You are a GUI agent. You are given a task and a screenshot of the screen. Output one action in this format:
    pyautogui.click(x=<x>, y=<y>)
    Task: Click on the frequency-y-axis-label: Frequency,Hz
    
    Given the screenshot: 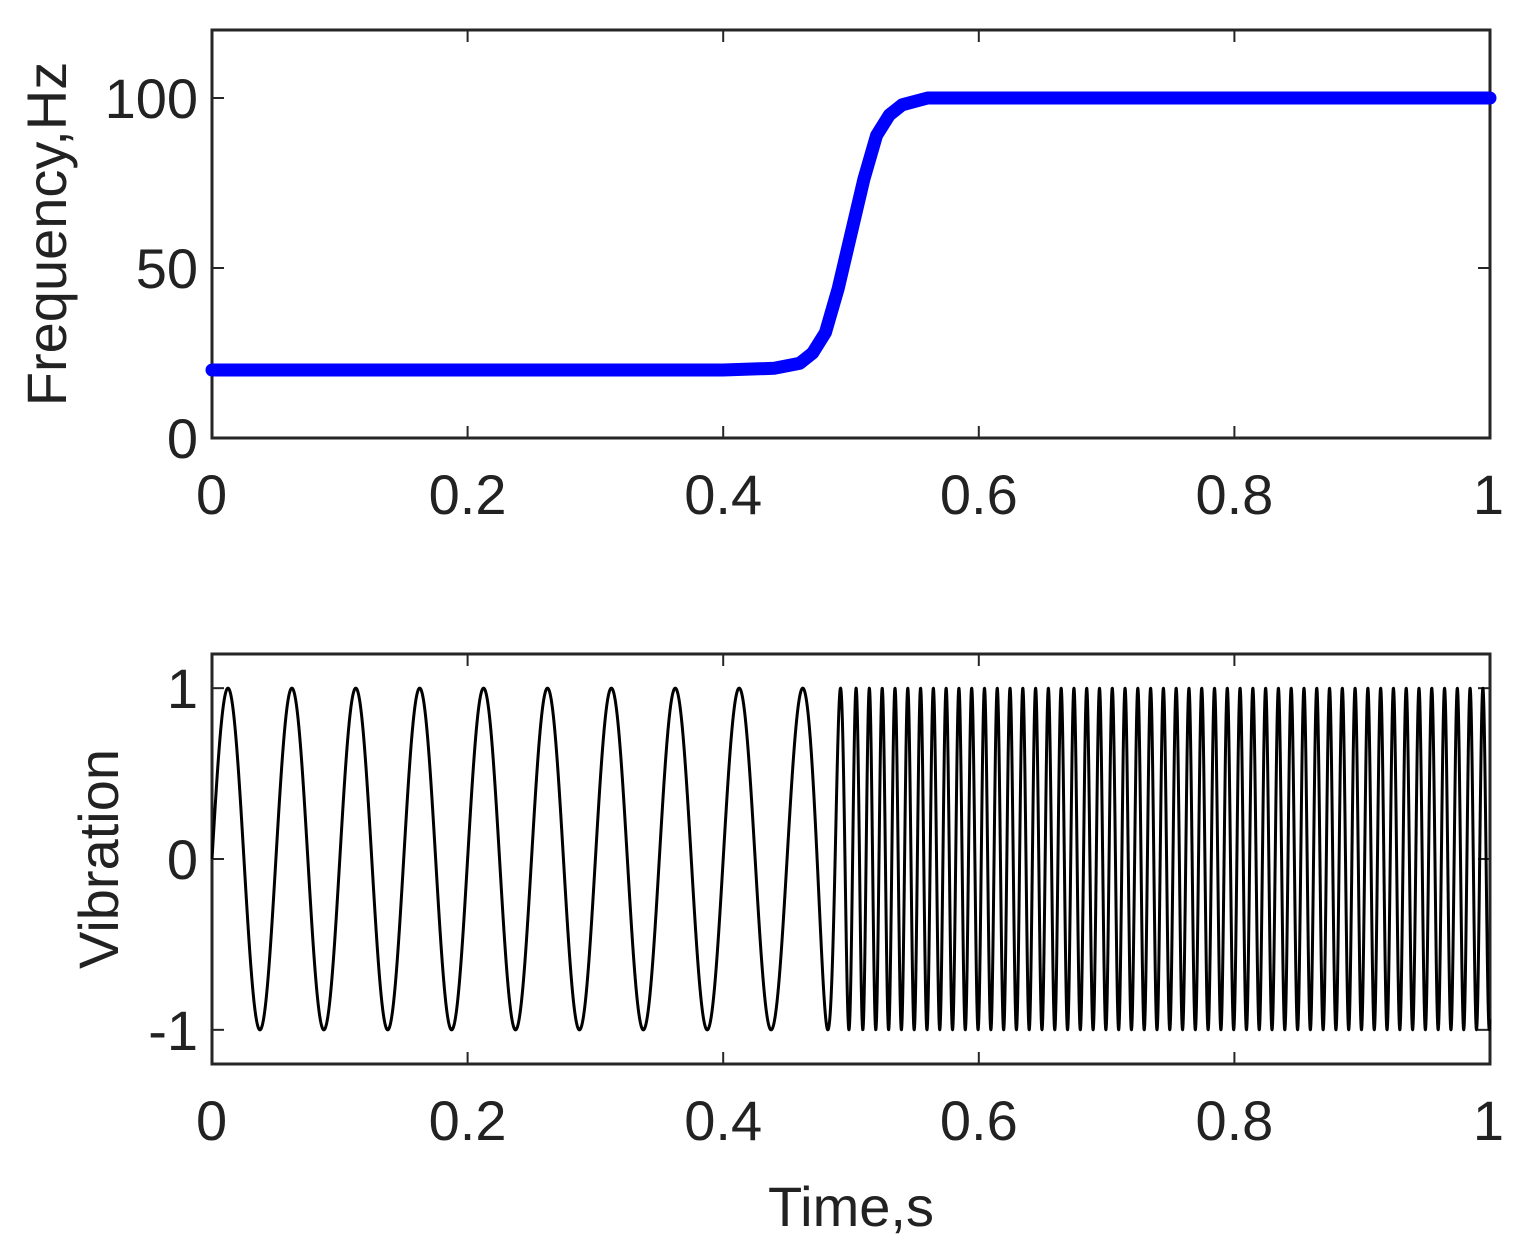 What is the action you would take?
    pyautogui.click(x=46, y=234)
    